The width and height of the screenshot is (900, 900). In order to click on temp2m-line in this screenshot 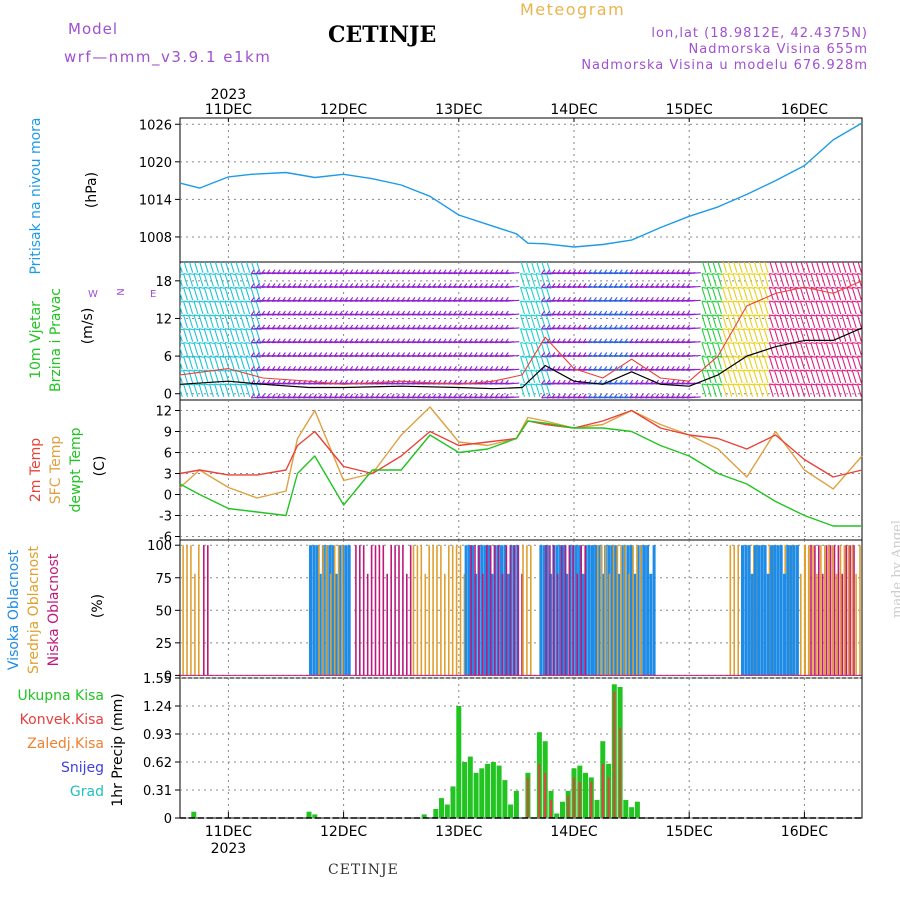, I will do `click(521, 443)`.